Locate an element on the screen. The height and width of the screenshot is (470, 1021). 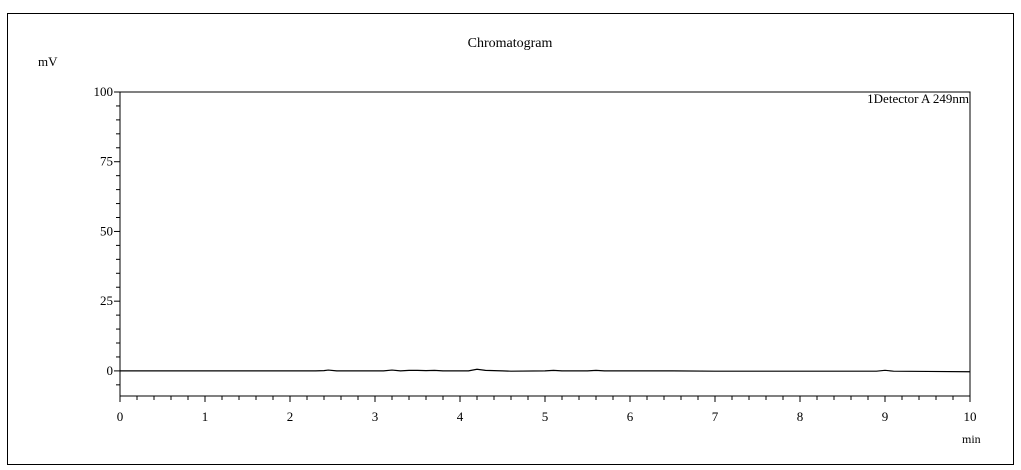
x-tick-label: 1 is located at coordinates (205, 416).